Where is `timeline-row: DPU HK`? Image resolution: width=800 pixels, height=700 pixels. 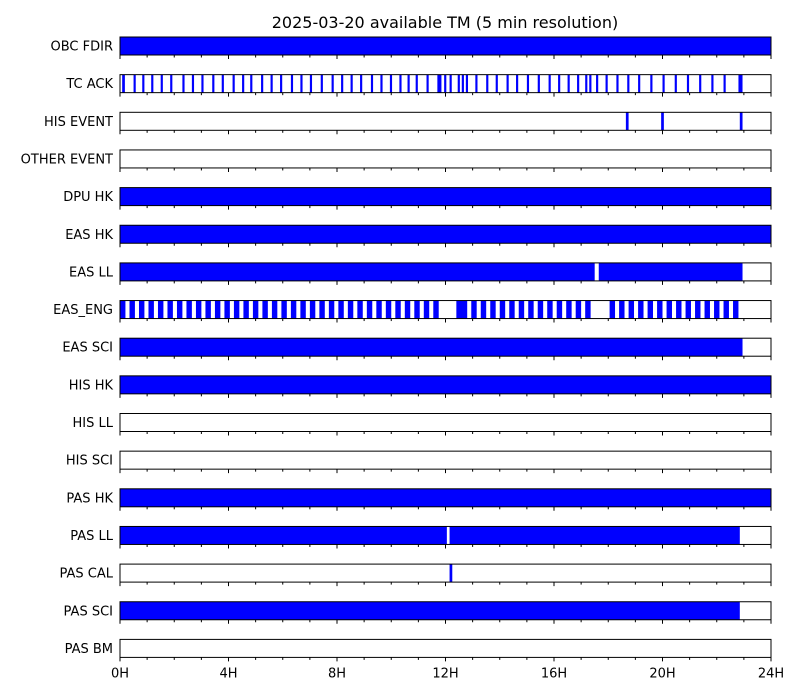 timeline-row: DPU HK is located at coordinates (417, 198).